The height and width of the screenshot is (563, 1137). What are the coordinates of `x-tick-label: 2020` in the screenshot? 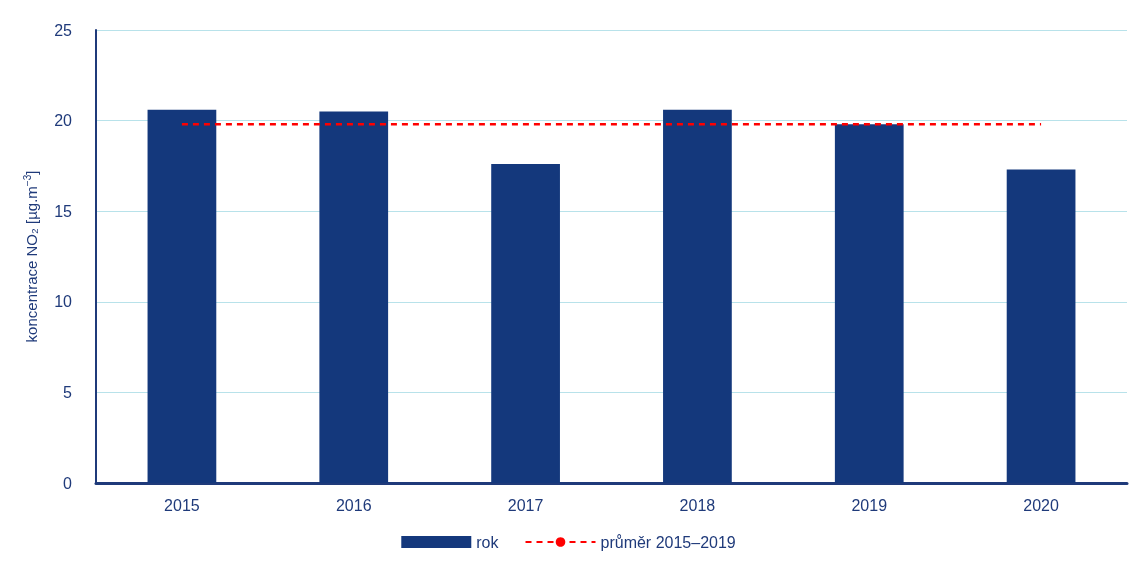 It's located at (1041, 505).